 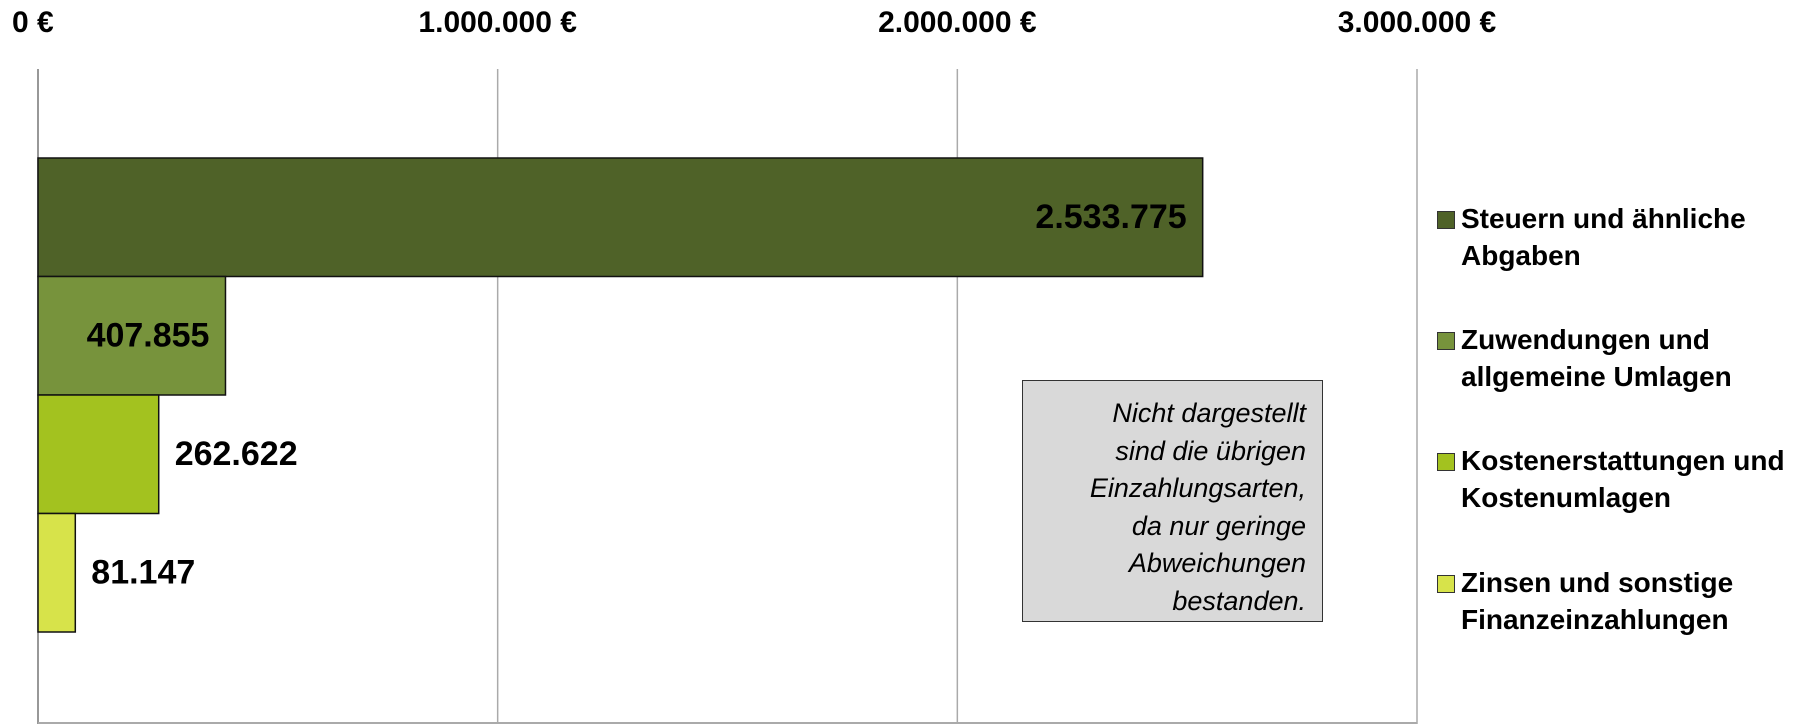 What do you see at coordinates (1596, 358) in the screenshot?
I see `legend-label: Zuwendungen und allgemeine Umlagen` at bounding box center [1596, 358].